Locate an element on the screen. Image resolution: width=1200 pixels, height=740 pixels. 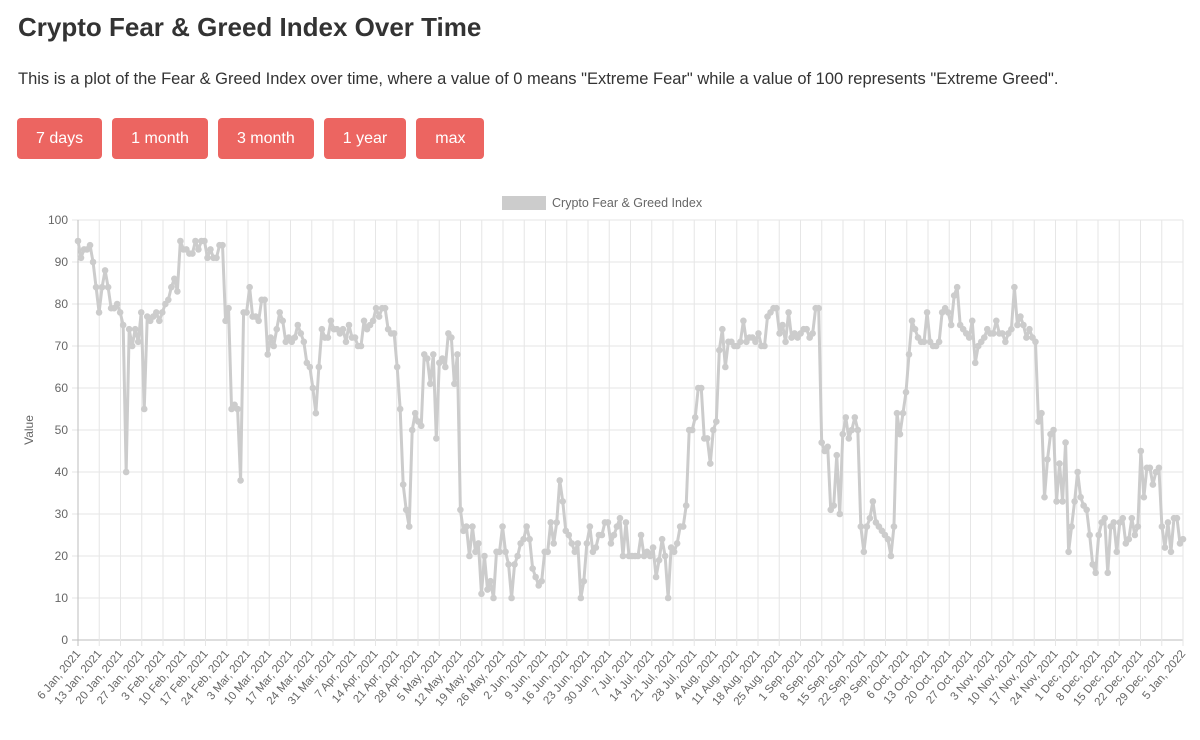
range-button-3-month: 3 month is located at coordinates (265, 138).